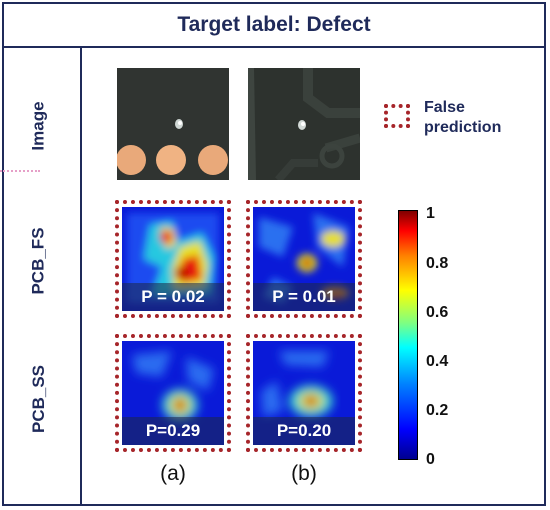  What do you see at coordinates (304, 259) in the screenshot?
I see `heatmap-pcb-fs-b: P = 0.01` at bounding box center [304, 259].